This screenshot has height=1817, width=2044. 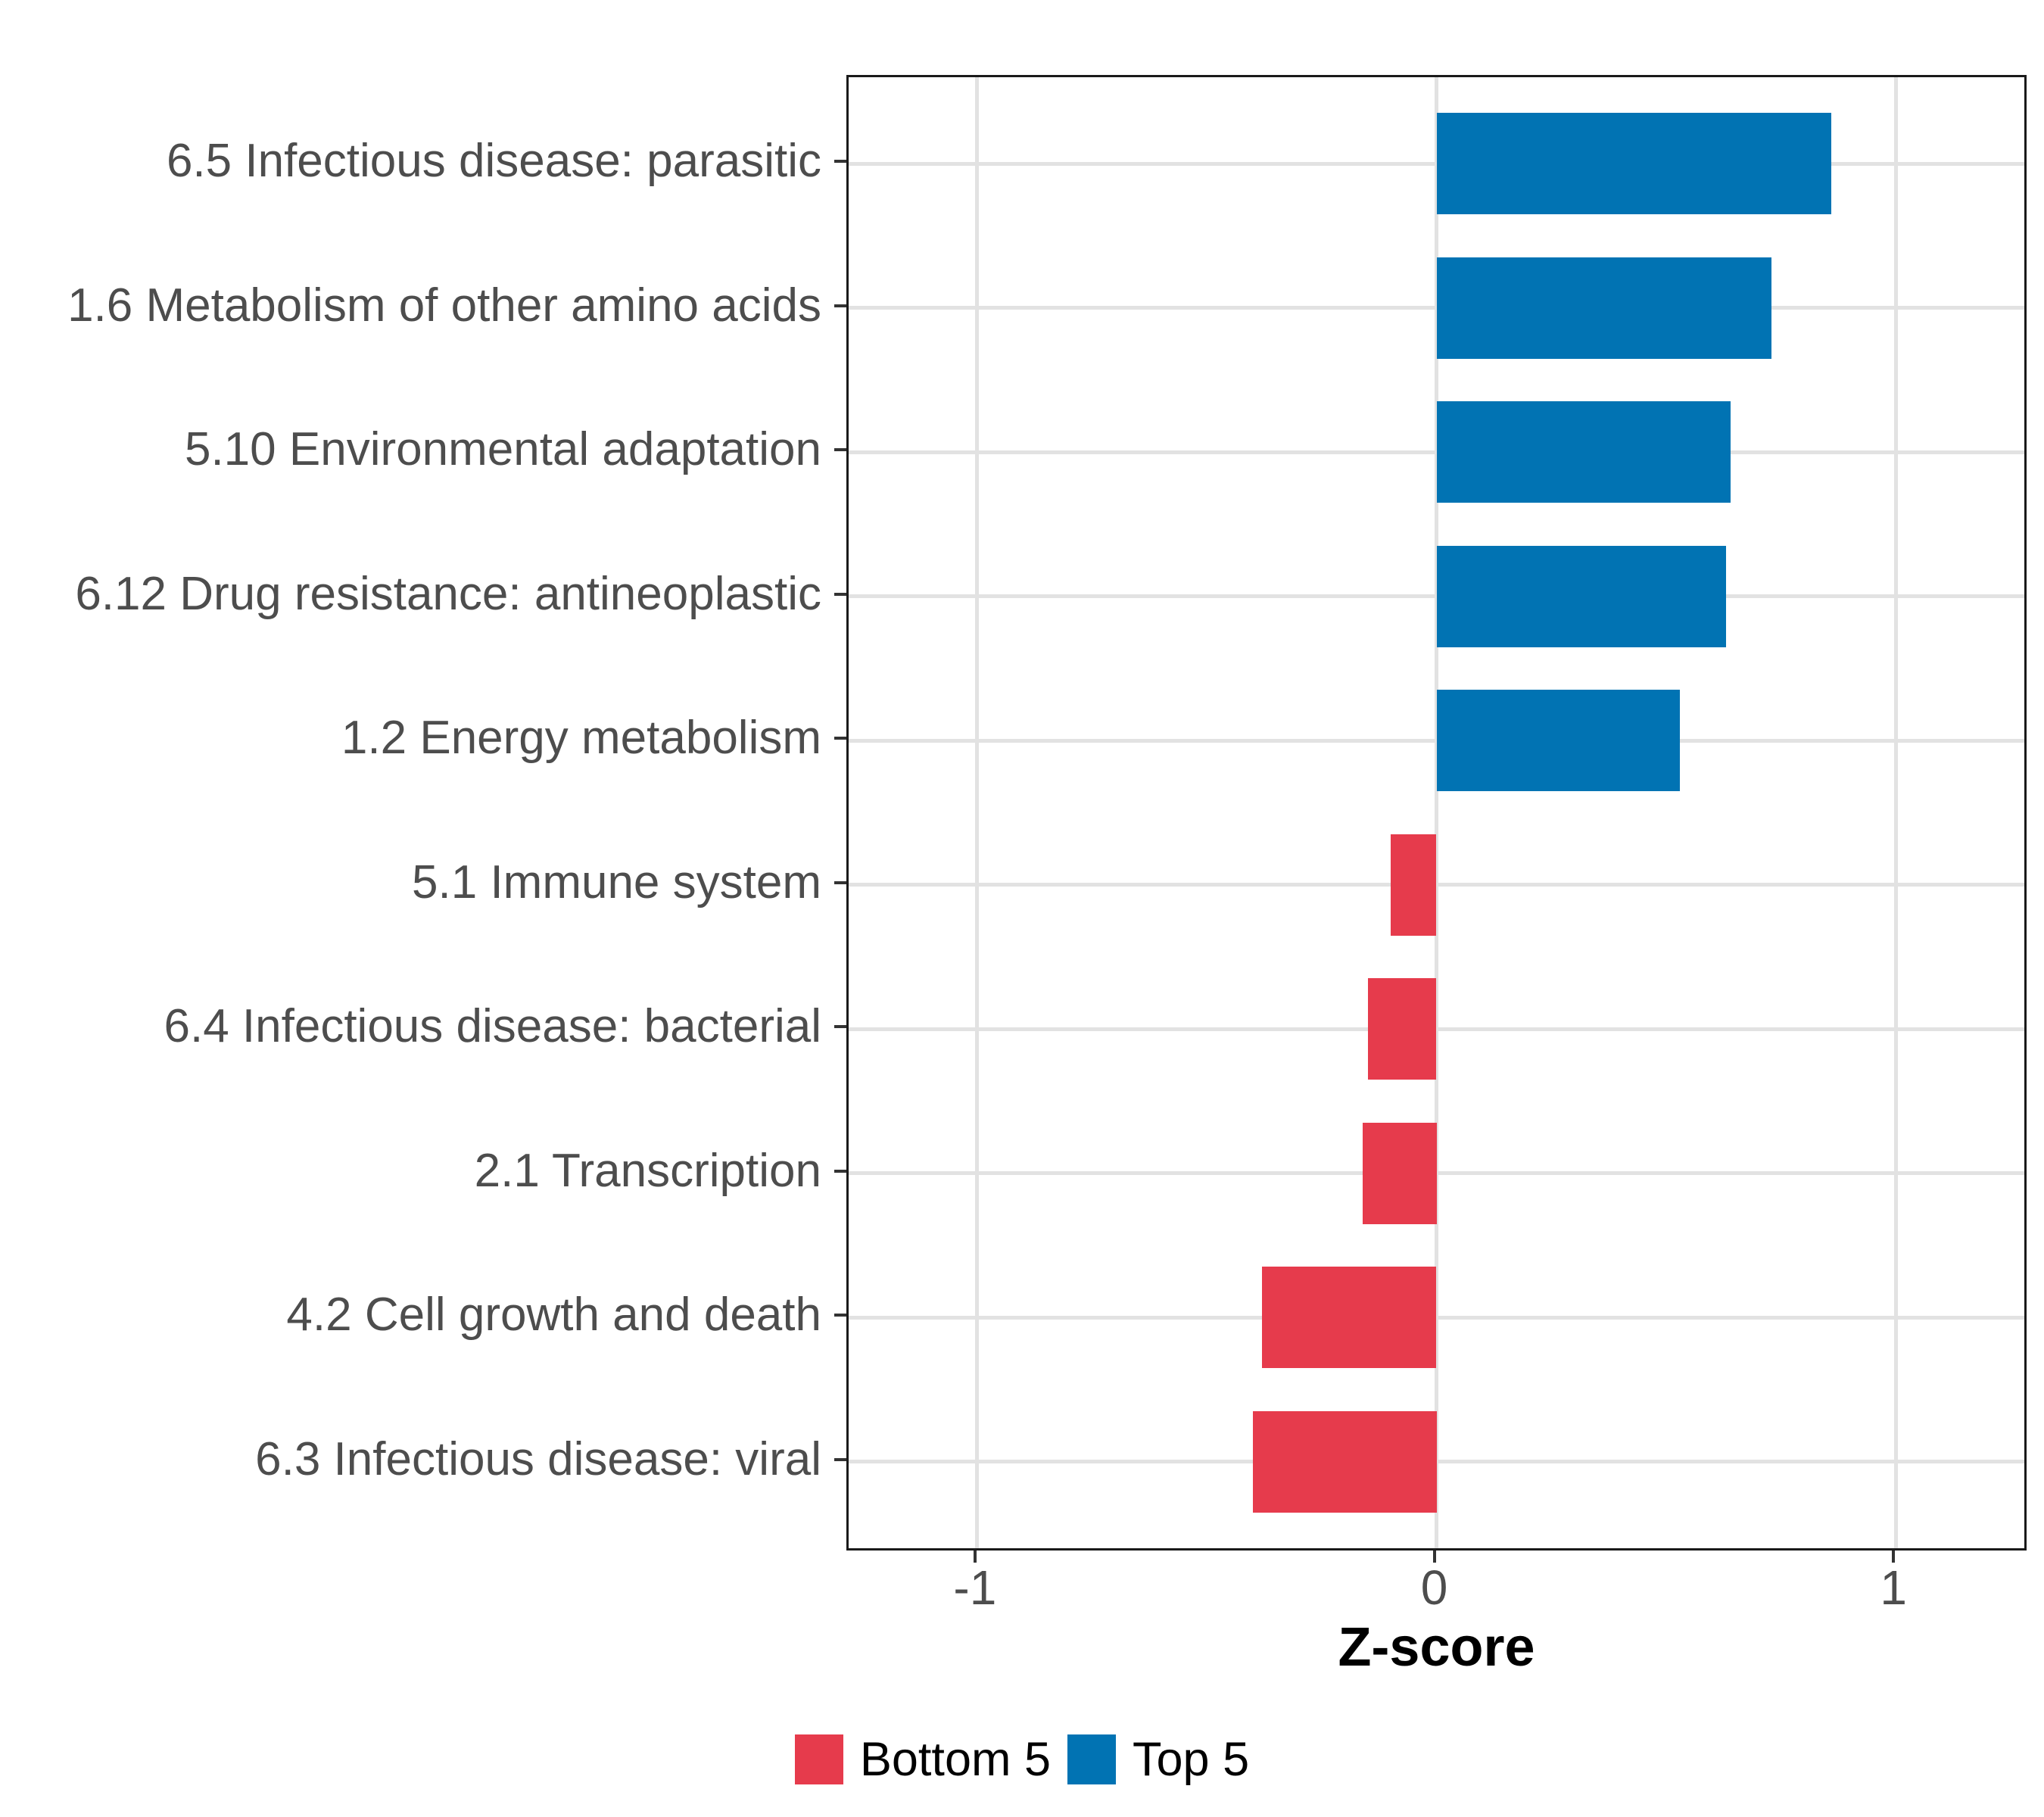 What do you see at coordinates (493, 161) in the screenshot?
I see `y-axis-label: 6.5 Infectious disease: parasitic` at bounding box center [493, 161].